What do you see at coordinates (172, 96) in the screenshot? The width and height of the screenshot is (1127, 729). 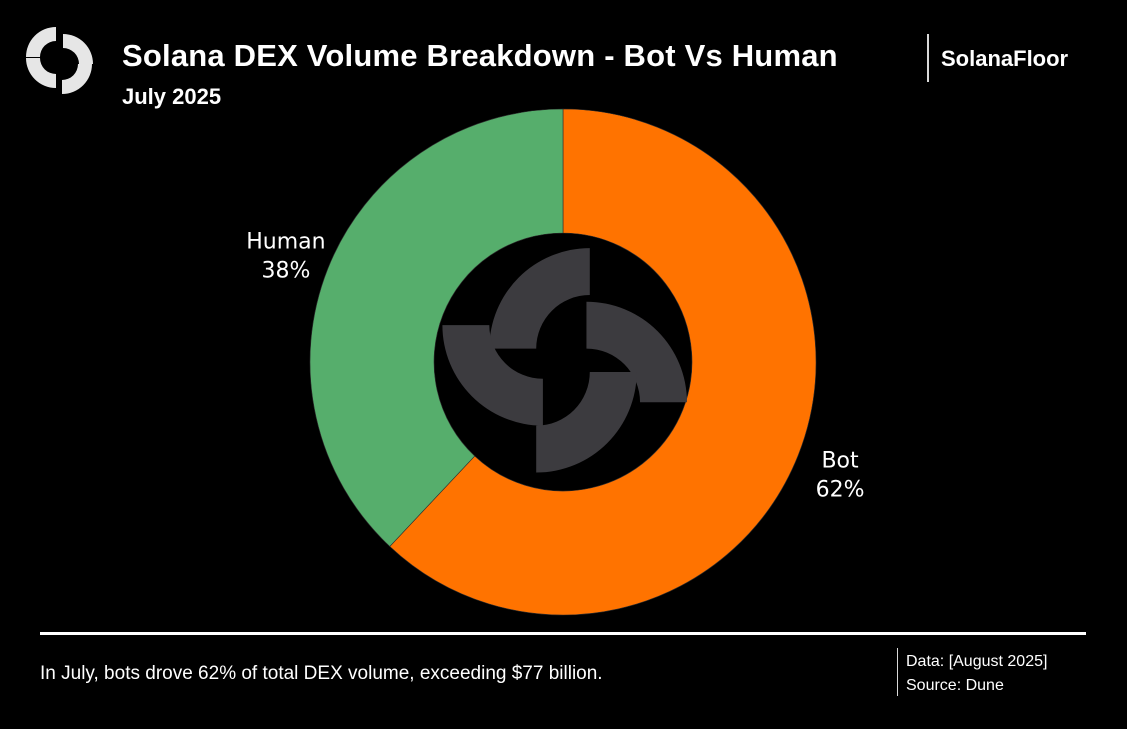 I see `chart-subtitle: July 2025` at bounding box center [172, 96].